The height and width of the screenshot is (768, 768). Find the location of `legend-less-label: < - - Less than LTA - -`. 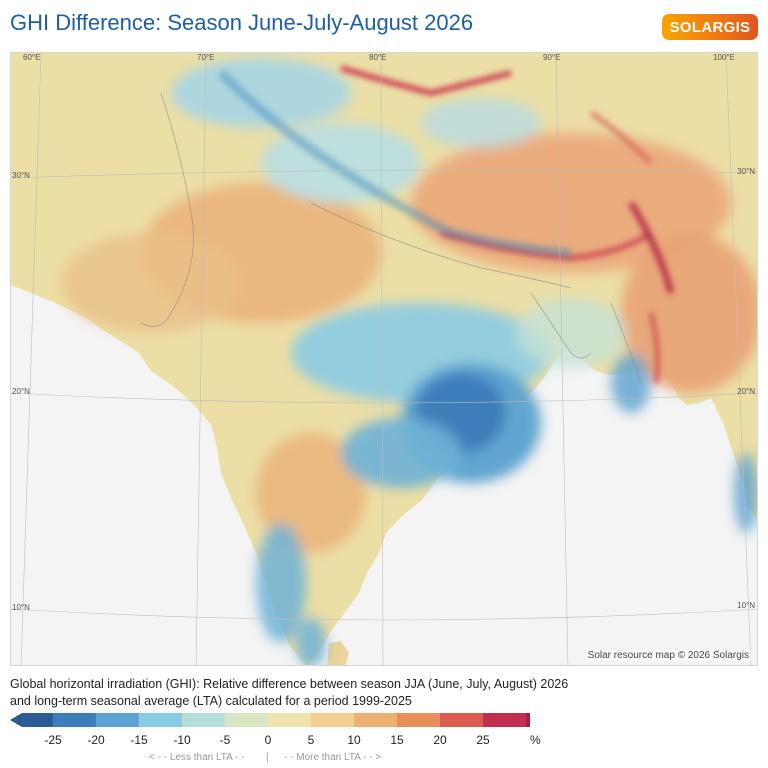

legend-less-label: < - - Less than LTA - - is located at coordinates (197, 757).